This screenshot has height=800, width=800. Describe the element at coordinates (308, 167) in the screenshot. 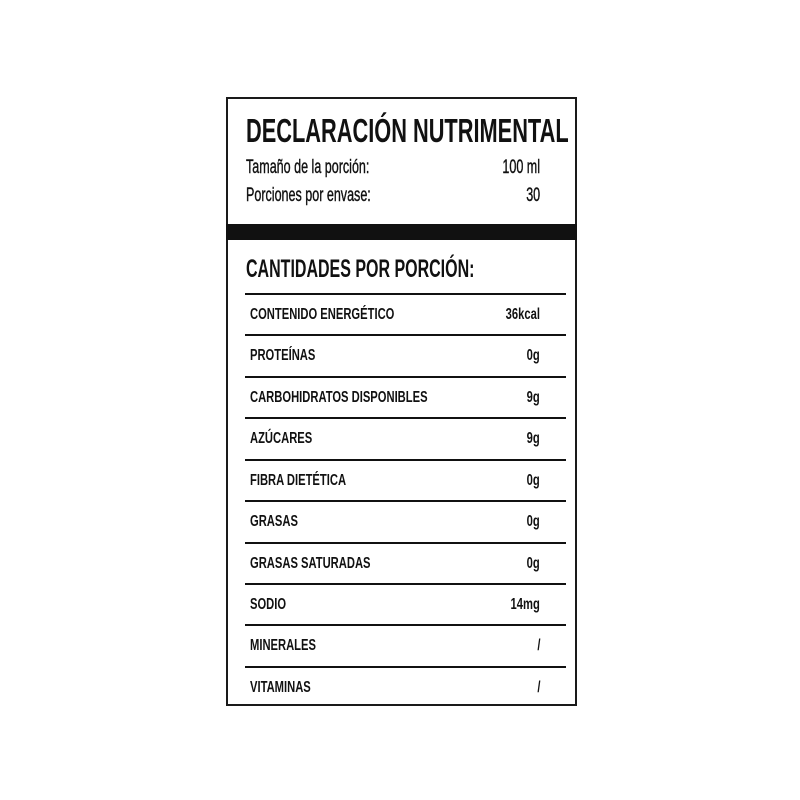

I see `serving-size-label: Tamaño de la porción:` at that location.